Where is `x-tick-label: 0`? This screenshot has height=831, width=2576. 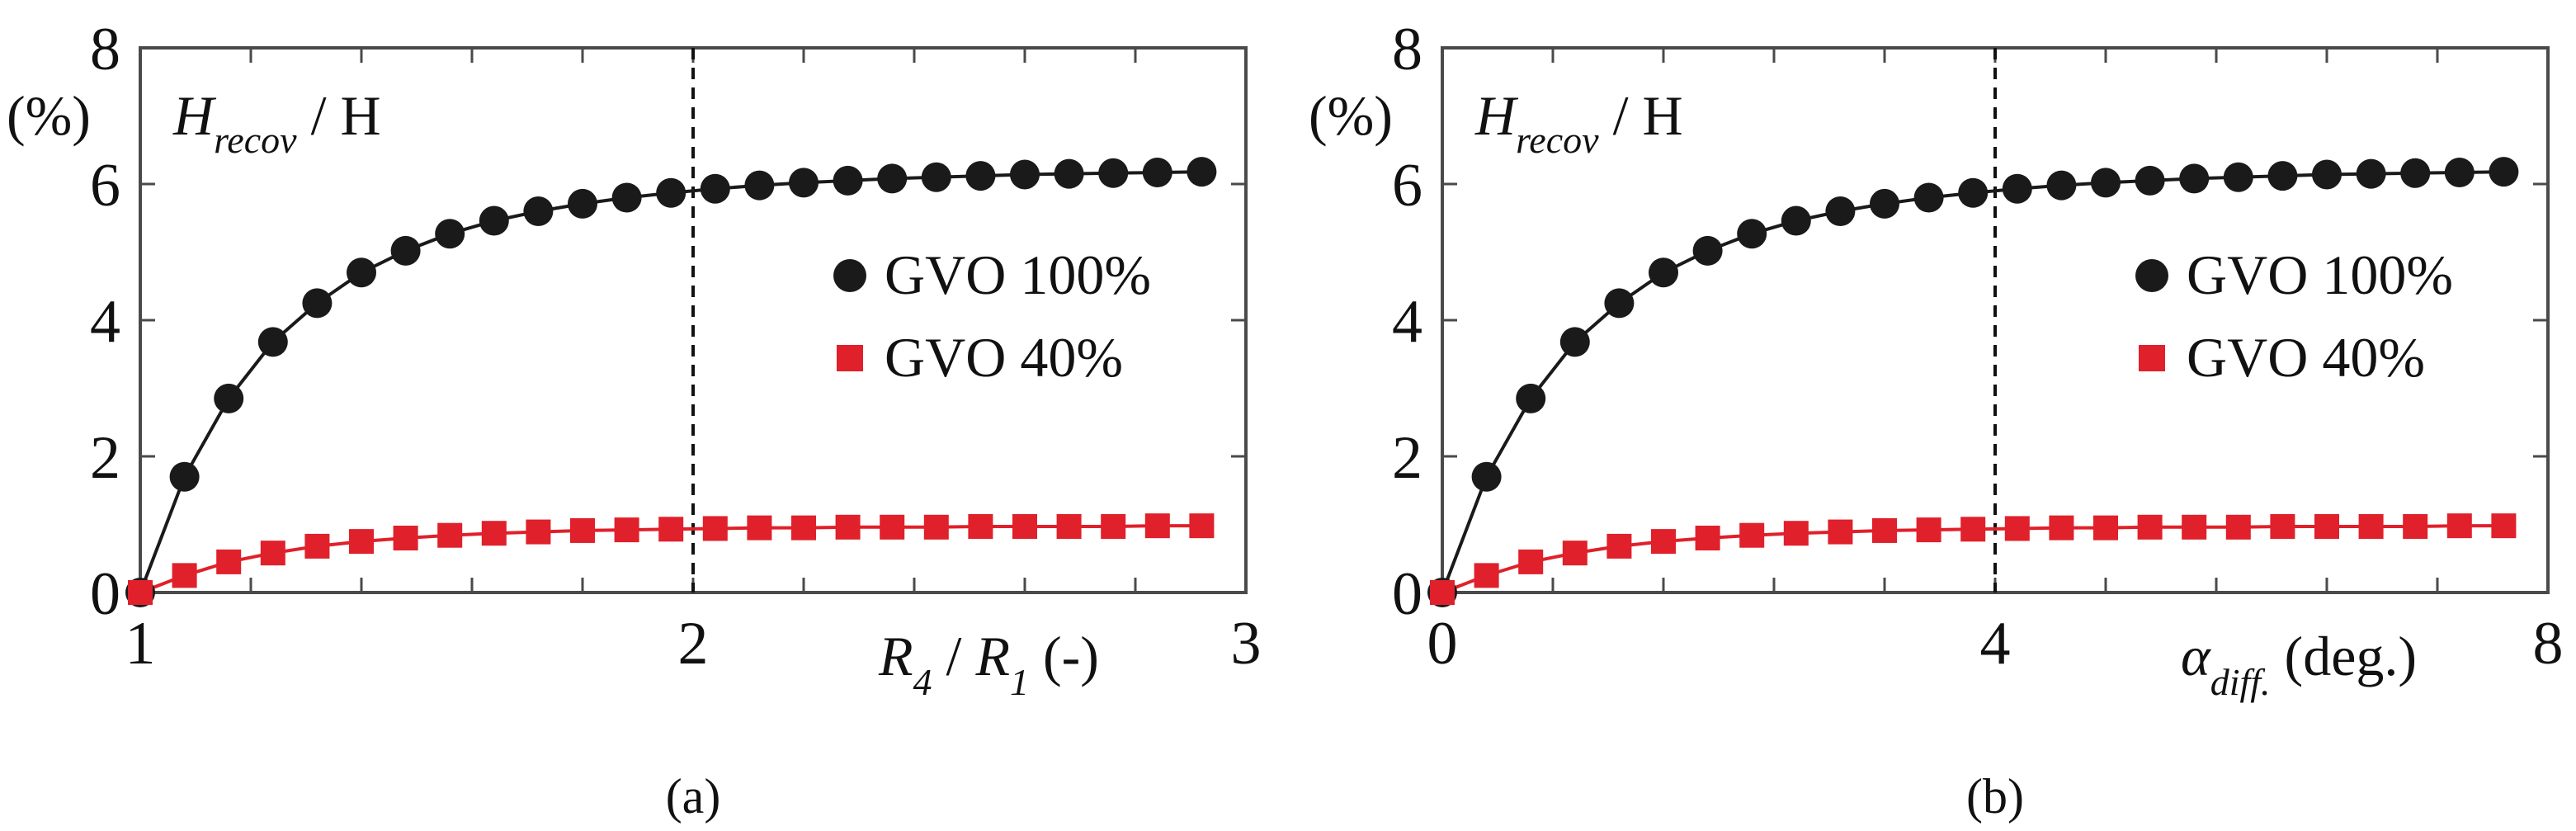
x-tick-label: 0 is located at coordinates (1442, 644).